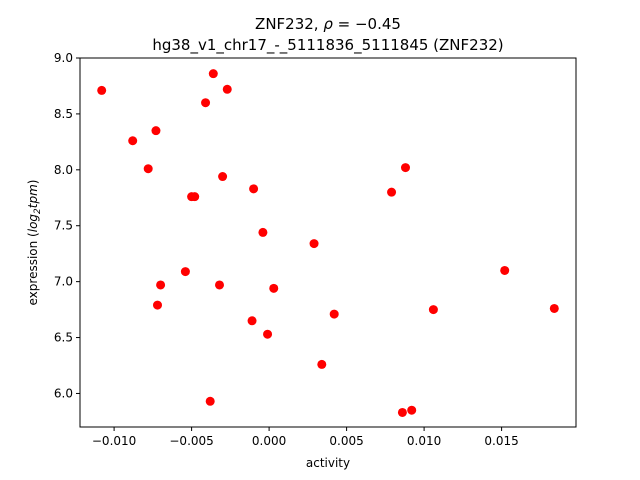 This screenshot has width=640, height=480. Describe the element at coordinates (501, 441) in the screenshot. I see `x-tick-label: 0.015` at that location.